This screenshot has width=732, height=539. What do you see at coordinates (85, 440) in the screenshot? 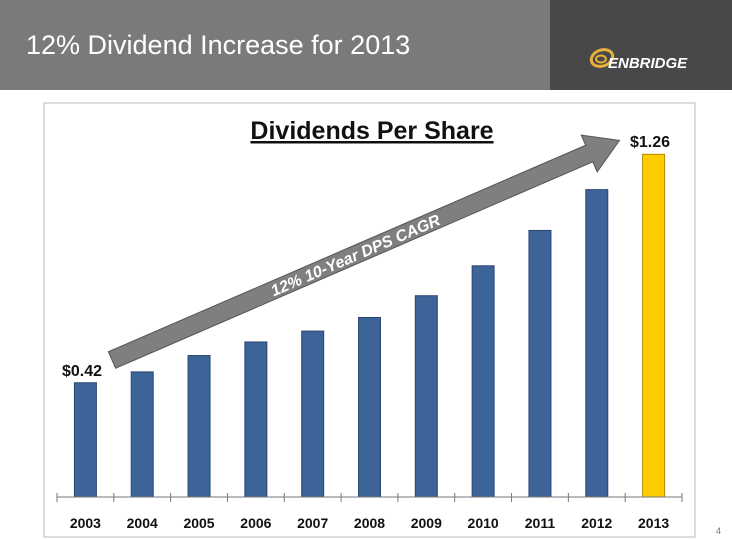
I see `bar-2003` at bounding box center [85, 440].